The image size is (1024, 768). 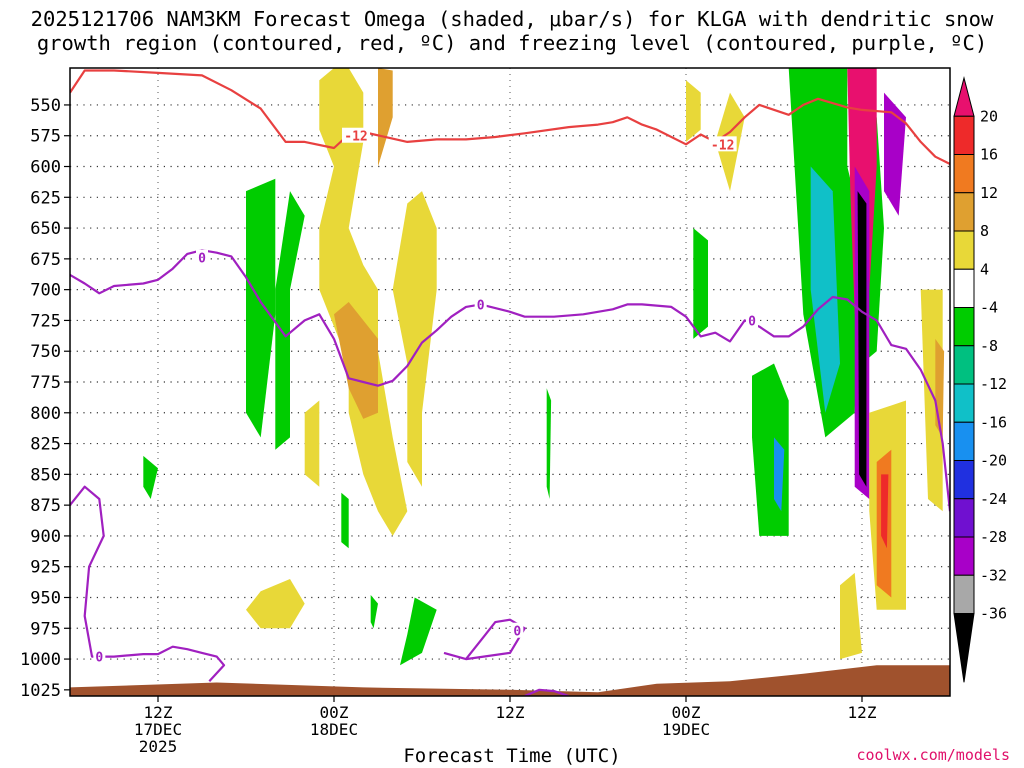 I want to click on terrain, so click(x=510, y=680).